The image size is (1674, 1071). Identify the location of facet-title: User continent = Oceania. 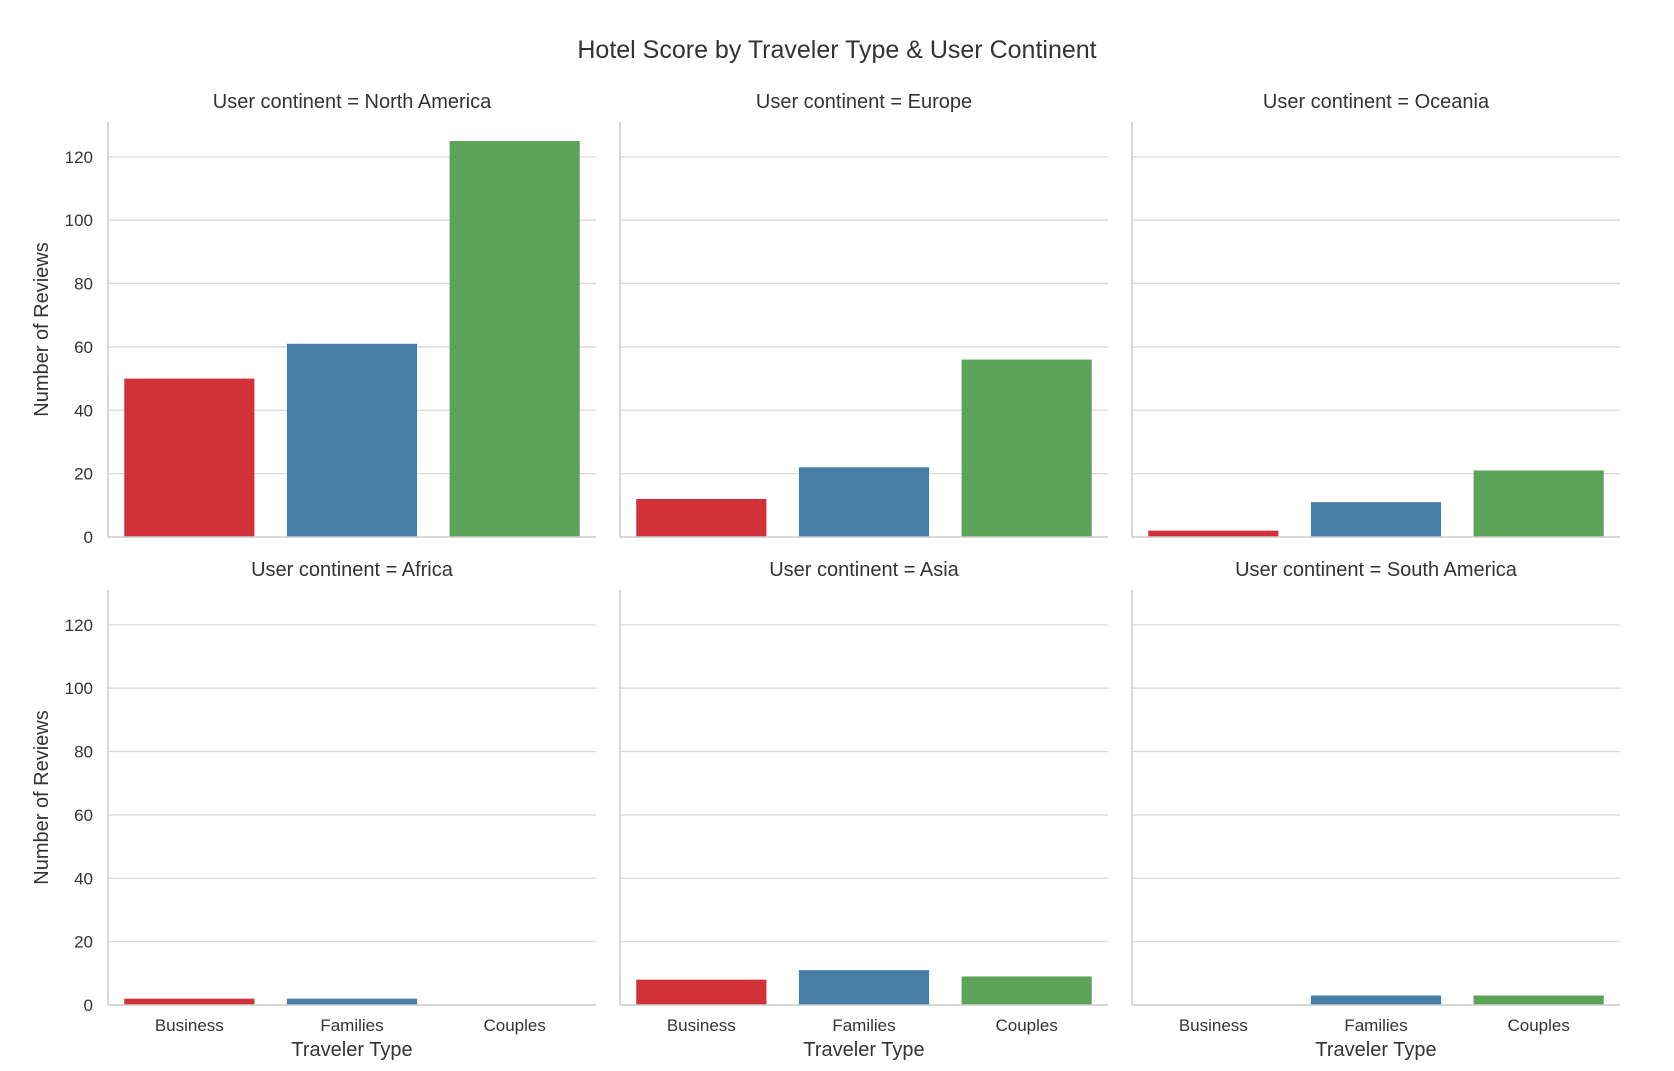
(1376, 102).